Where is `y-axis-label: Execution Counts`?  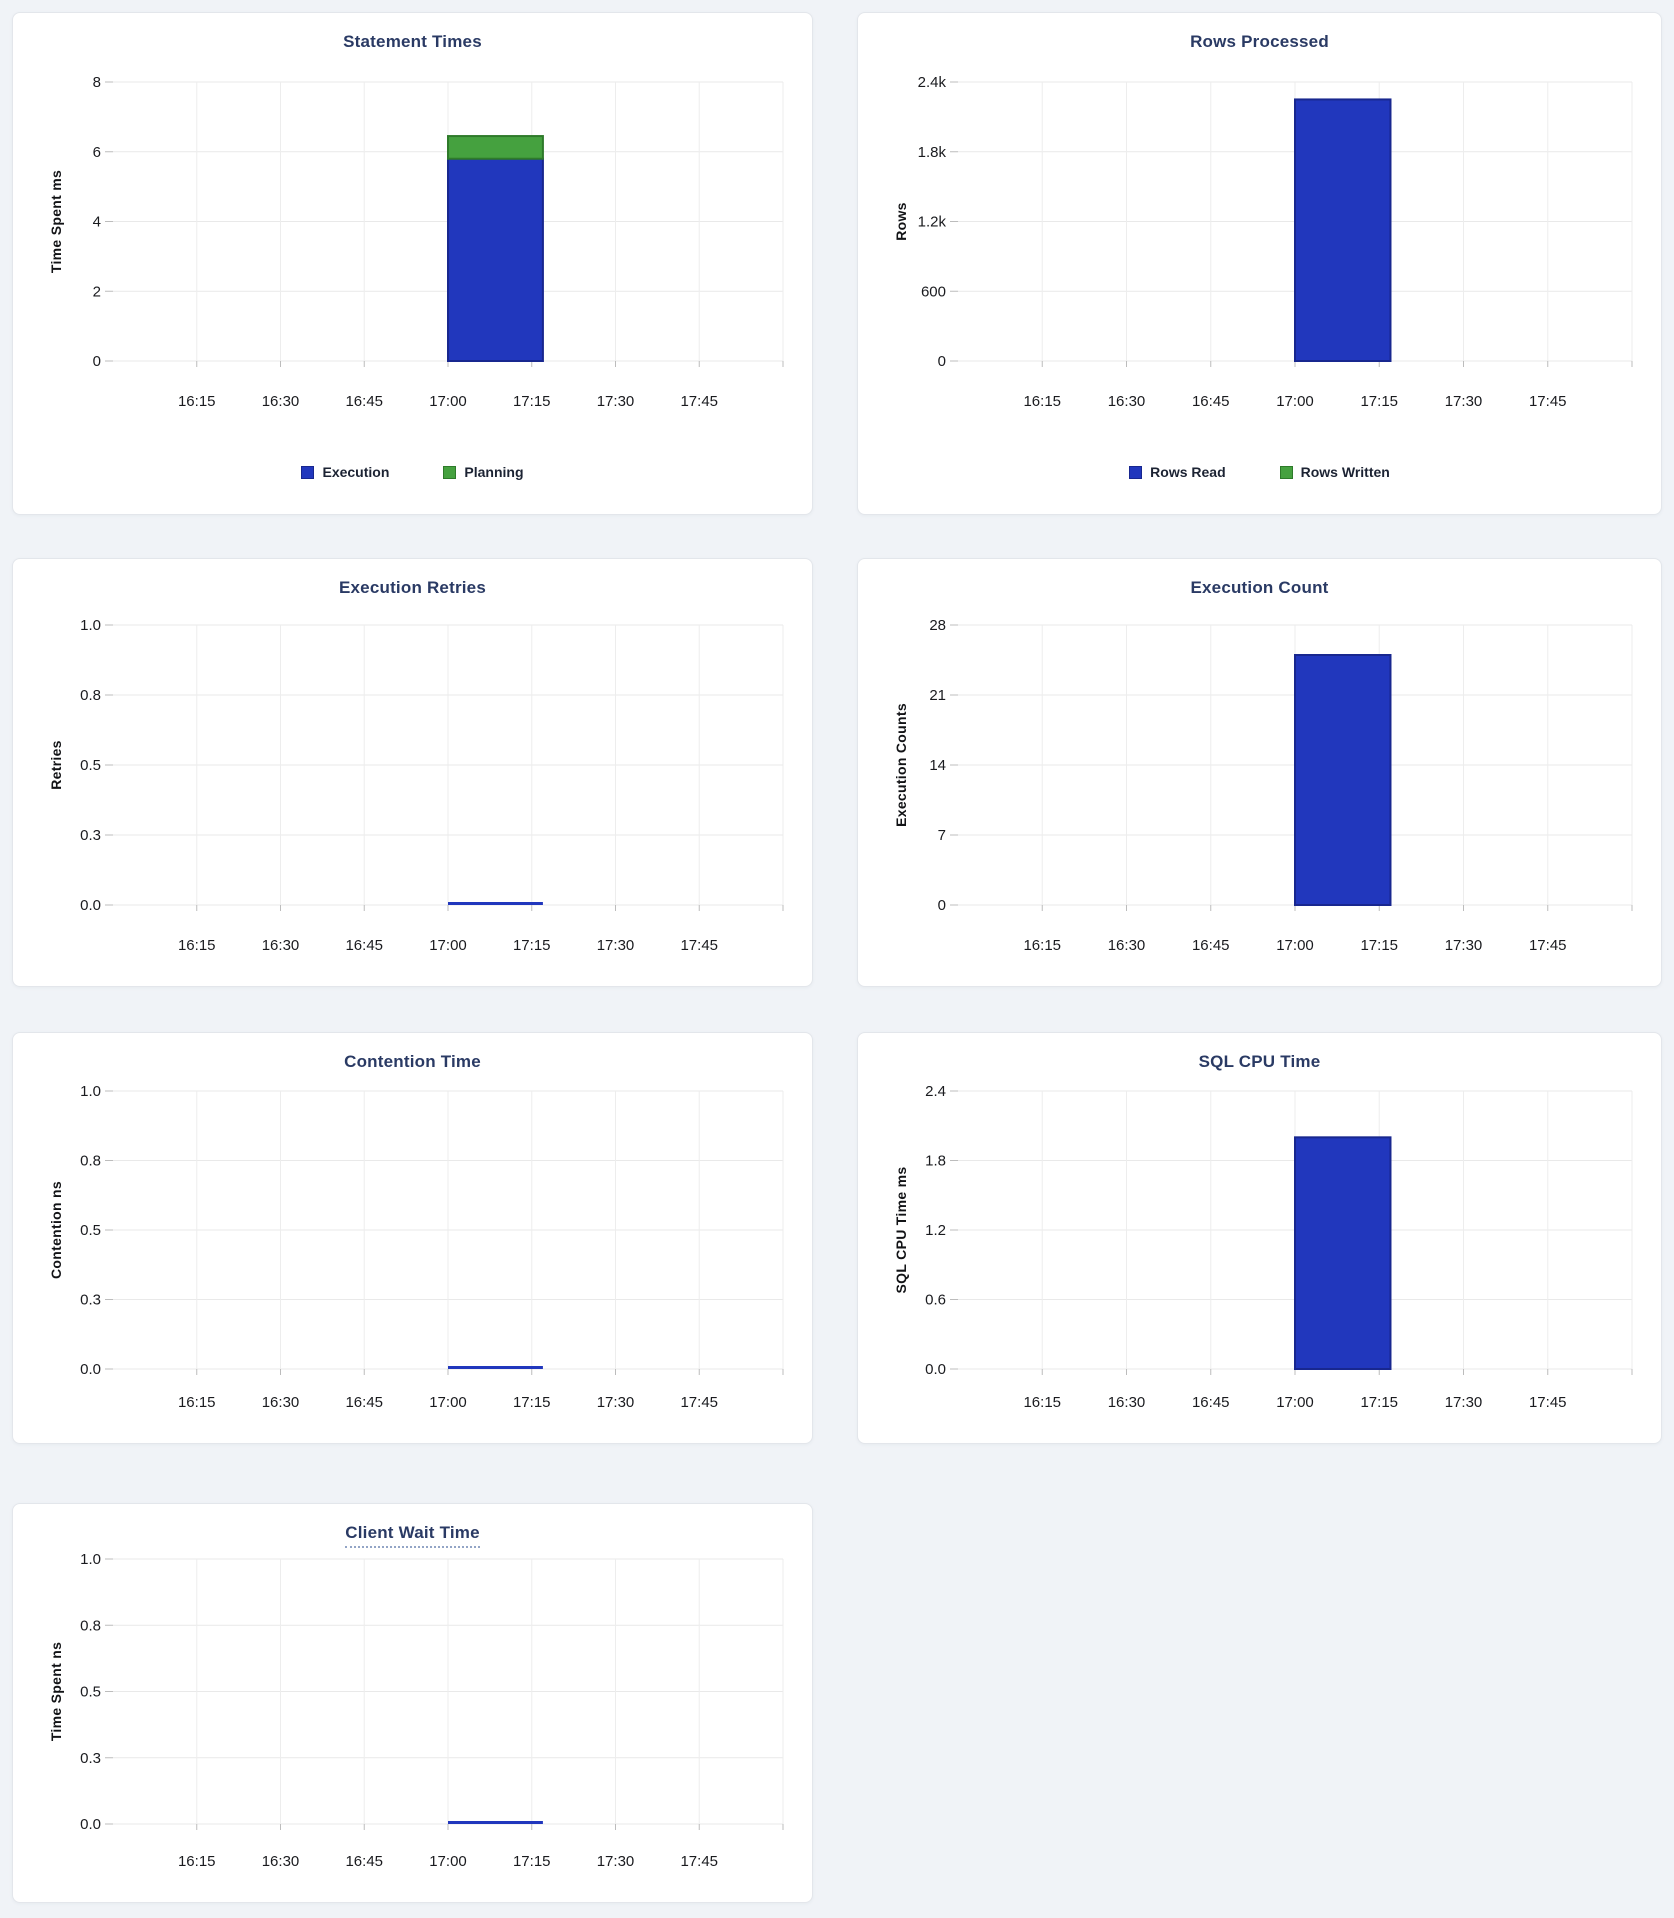
y-axis-label: Execution Counts is located at coordinates (901, 765).